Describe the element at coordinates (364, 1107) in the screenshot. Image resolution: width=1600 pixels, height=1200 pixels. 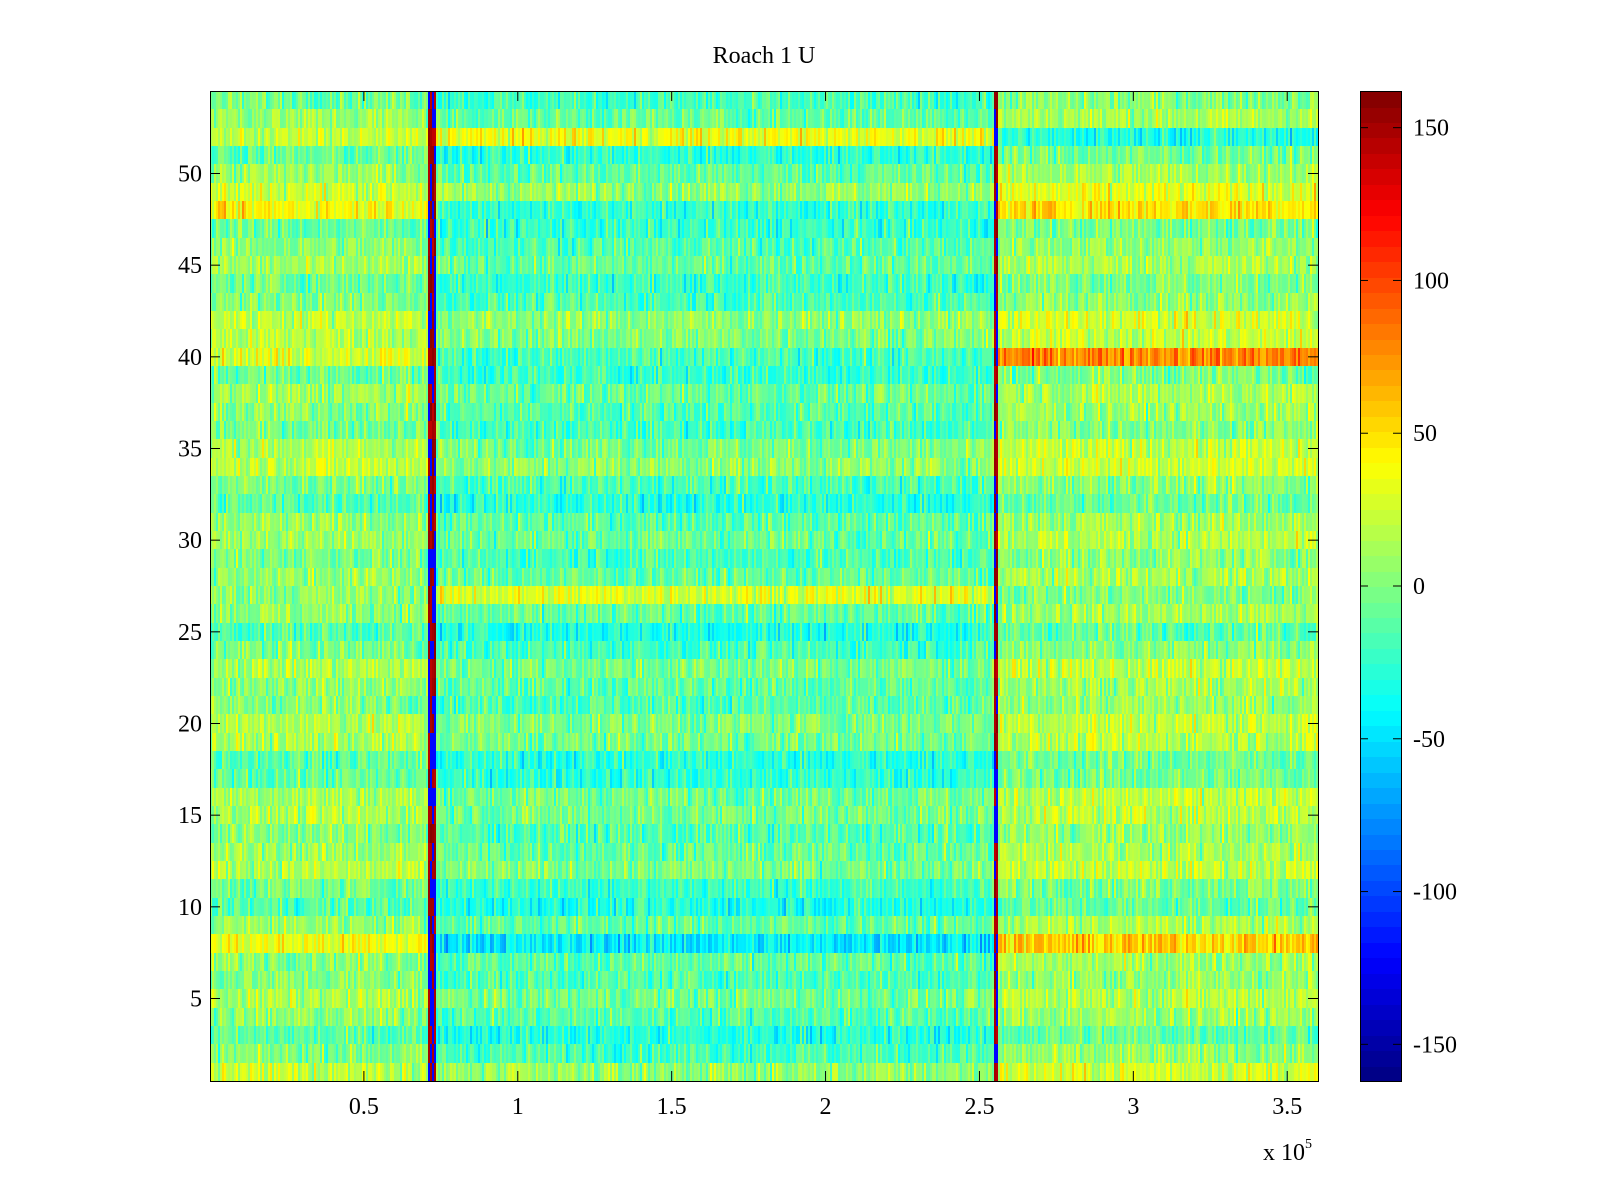
I see `x-tick-label: 0.5` at that location.